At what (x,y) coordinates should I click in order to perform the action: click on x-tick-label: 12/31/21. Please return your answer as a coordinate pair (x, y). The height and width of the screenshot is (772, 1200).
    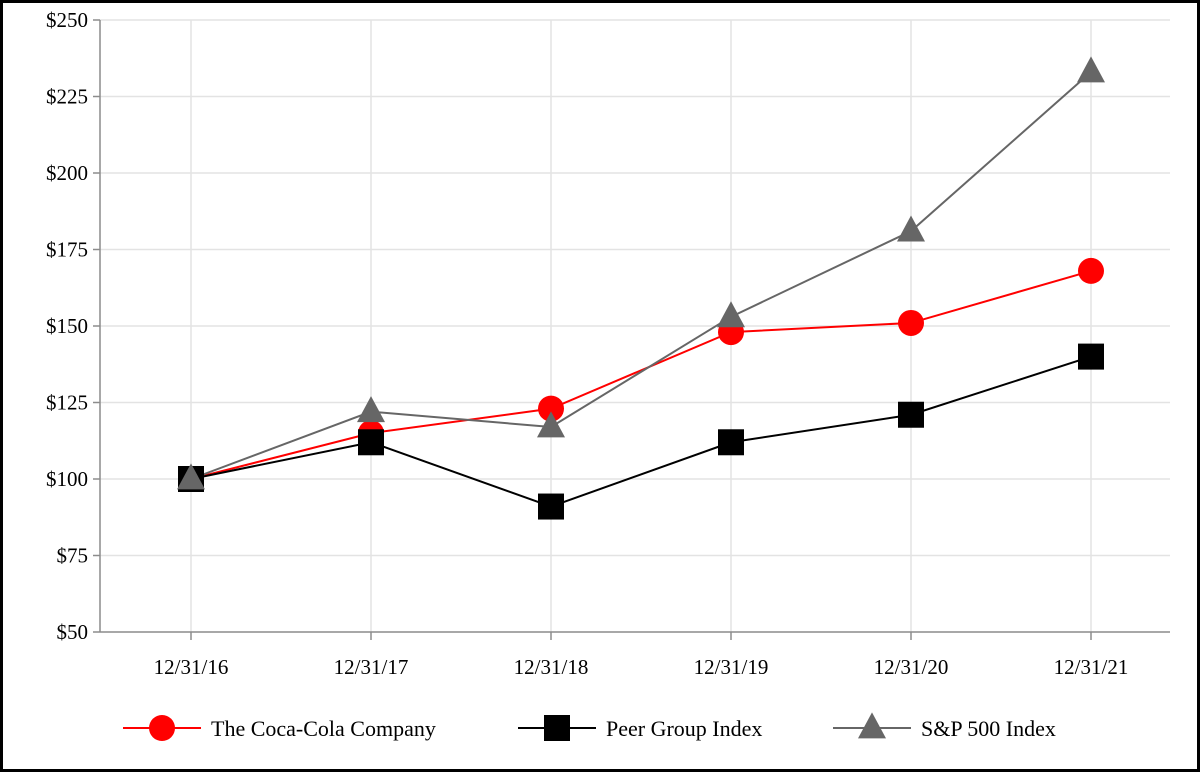
    Looking at the image, I should click on (1091, 667).